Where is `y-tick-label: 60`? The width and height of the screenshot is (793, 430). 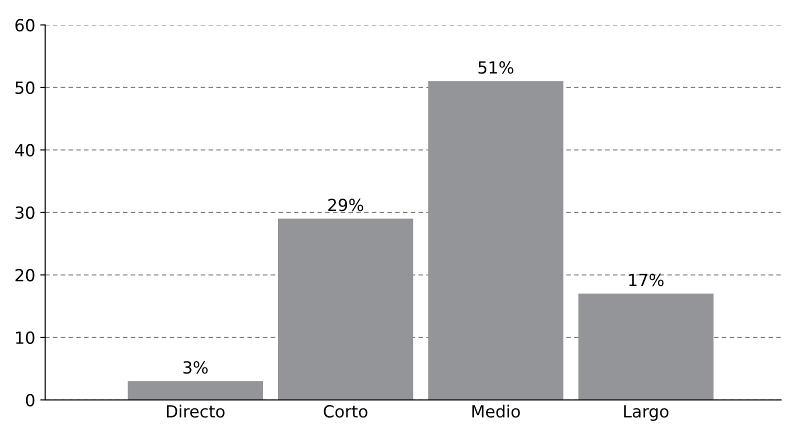 y-tick-label: 60 is located at coordinates (24, 25).